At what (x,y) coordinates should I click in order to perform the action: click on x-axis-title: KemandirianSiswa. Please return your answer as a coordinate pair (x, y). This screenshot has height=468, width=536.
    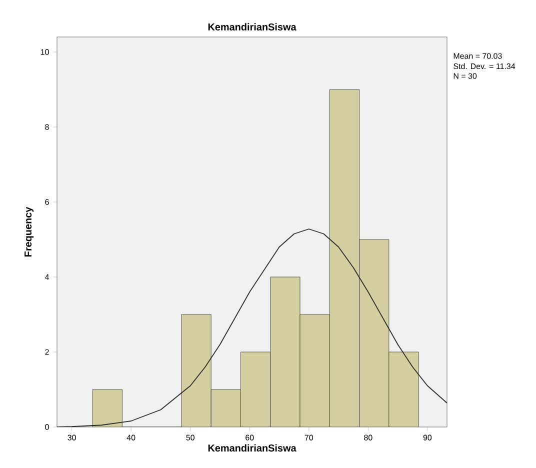
    Looking at the image, I should click on (252, 448).